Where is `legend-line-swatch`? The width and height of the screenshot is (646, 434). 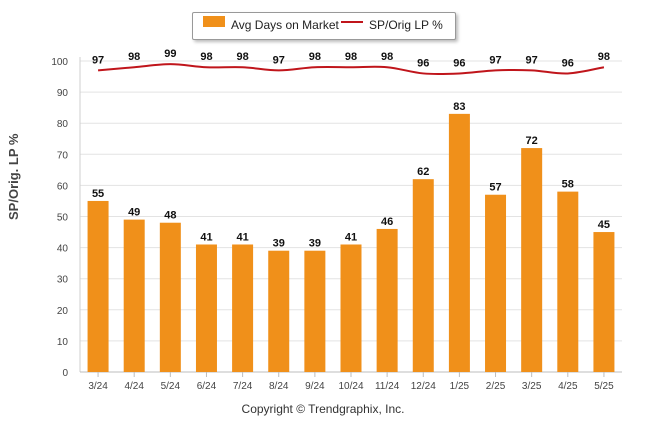
legend-line-swatch is located at coordinates (352, 22).